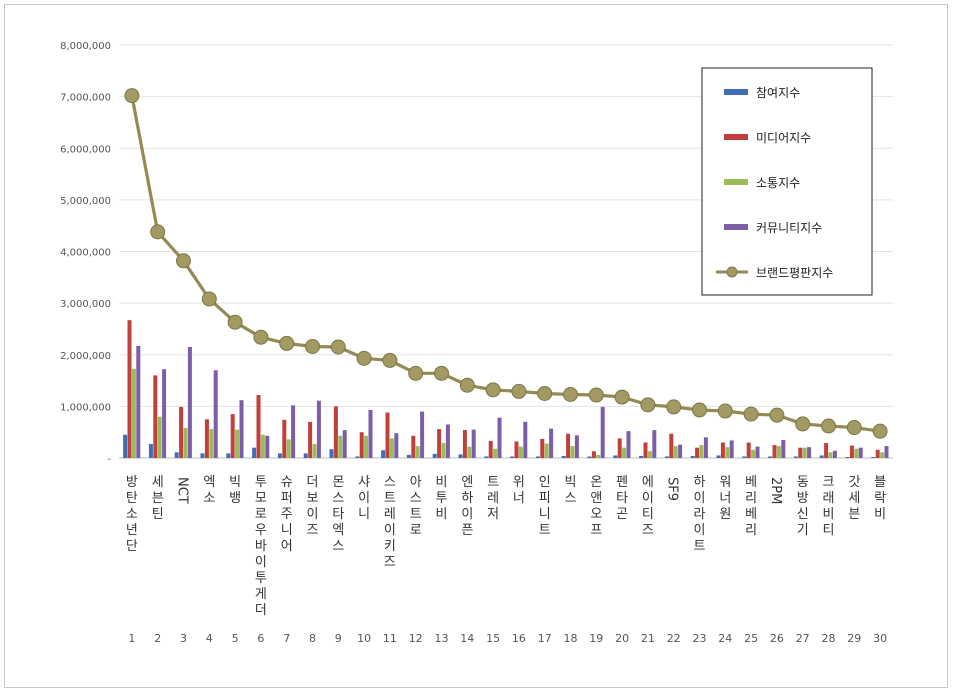 The image size is (954, 694). What do you see at coordinates (467, 638) in the screenshot?
I see `x-rank-label: 14` at bounding box center [467, 638].